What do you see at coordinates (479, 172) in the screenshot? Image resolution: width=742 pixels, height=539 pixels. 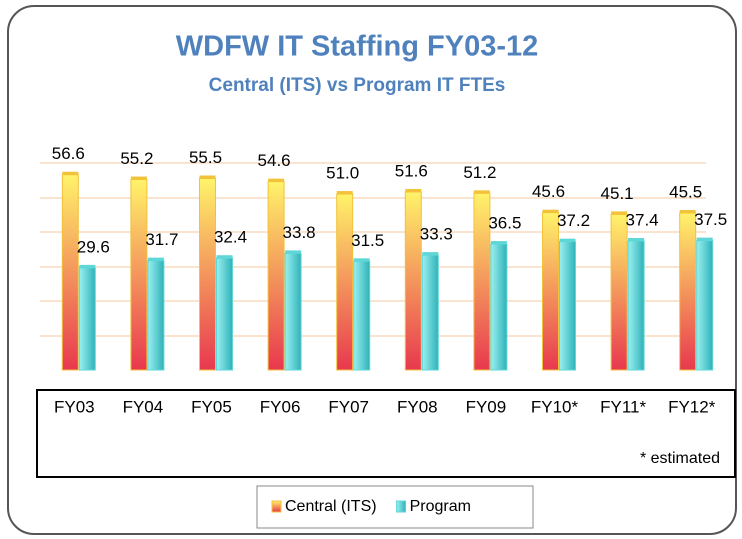 I see `value-label: 51.2` at bounding box center [479, 172].